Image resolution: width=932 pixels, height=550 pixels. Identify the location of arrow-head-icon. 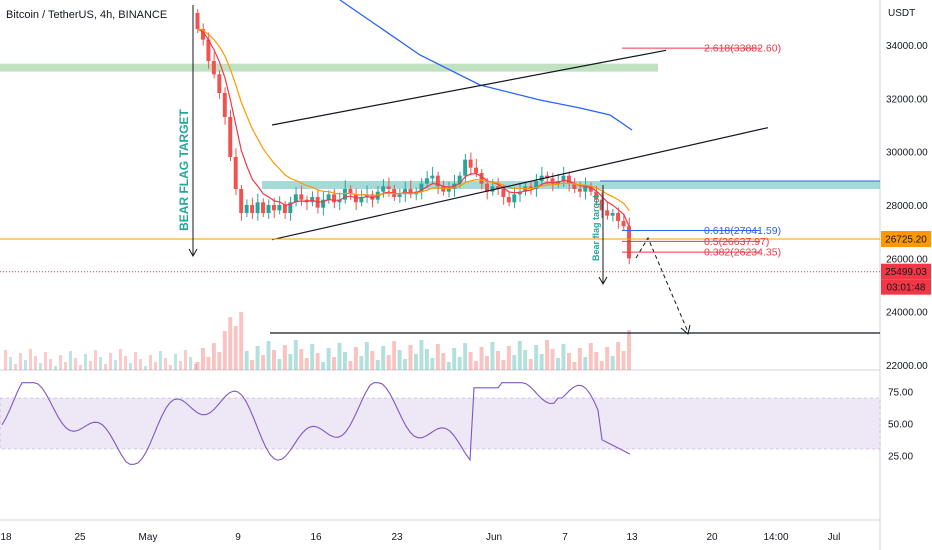
(193, 253).